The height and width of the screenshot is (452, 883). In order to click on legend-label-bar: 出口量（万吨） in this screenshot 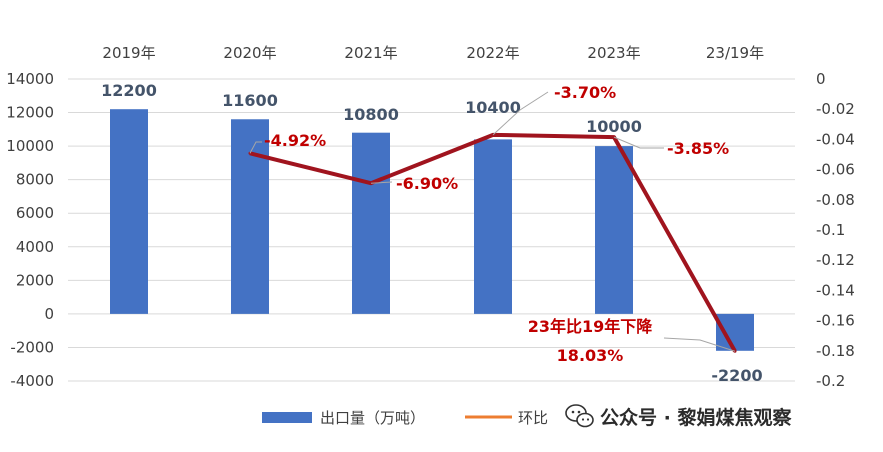, I will do `click(372, 418)`.